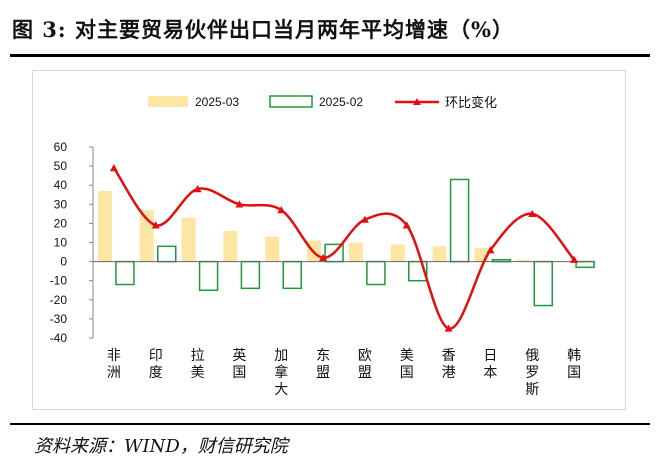 This screenshot has height=470, width=660. I want to click on y-tick-label: 10, so click(61, 243).